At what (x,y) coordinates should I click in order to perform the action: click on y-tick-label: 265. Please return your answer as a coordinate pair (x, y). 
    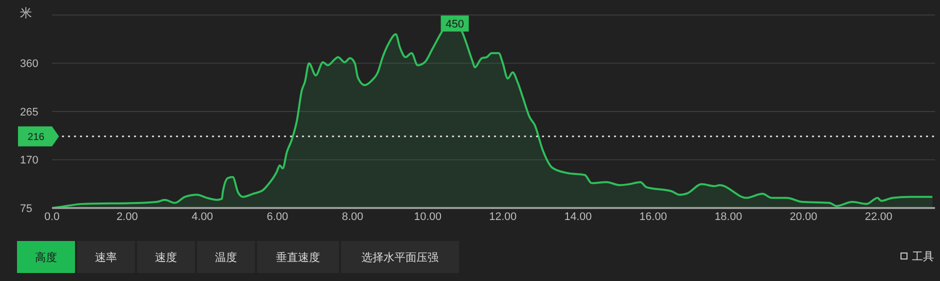
    Looking at the image, I should click on (29, 112).